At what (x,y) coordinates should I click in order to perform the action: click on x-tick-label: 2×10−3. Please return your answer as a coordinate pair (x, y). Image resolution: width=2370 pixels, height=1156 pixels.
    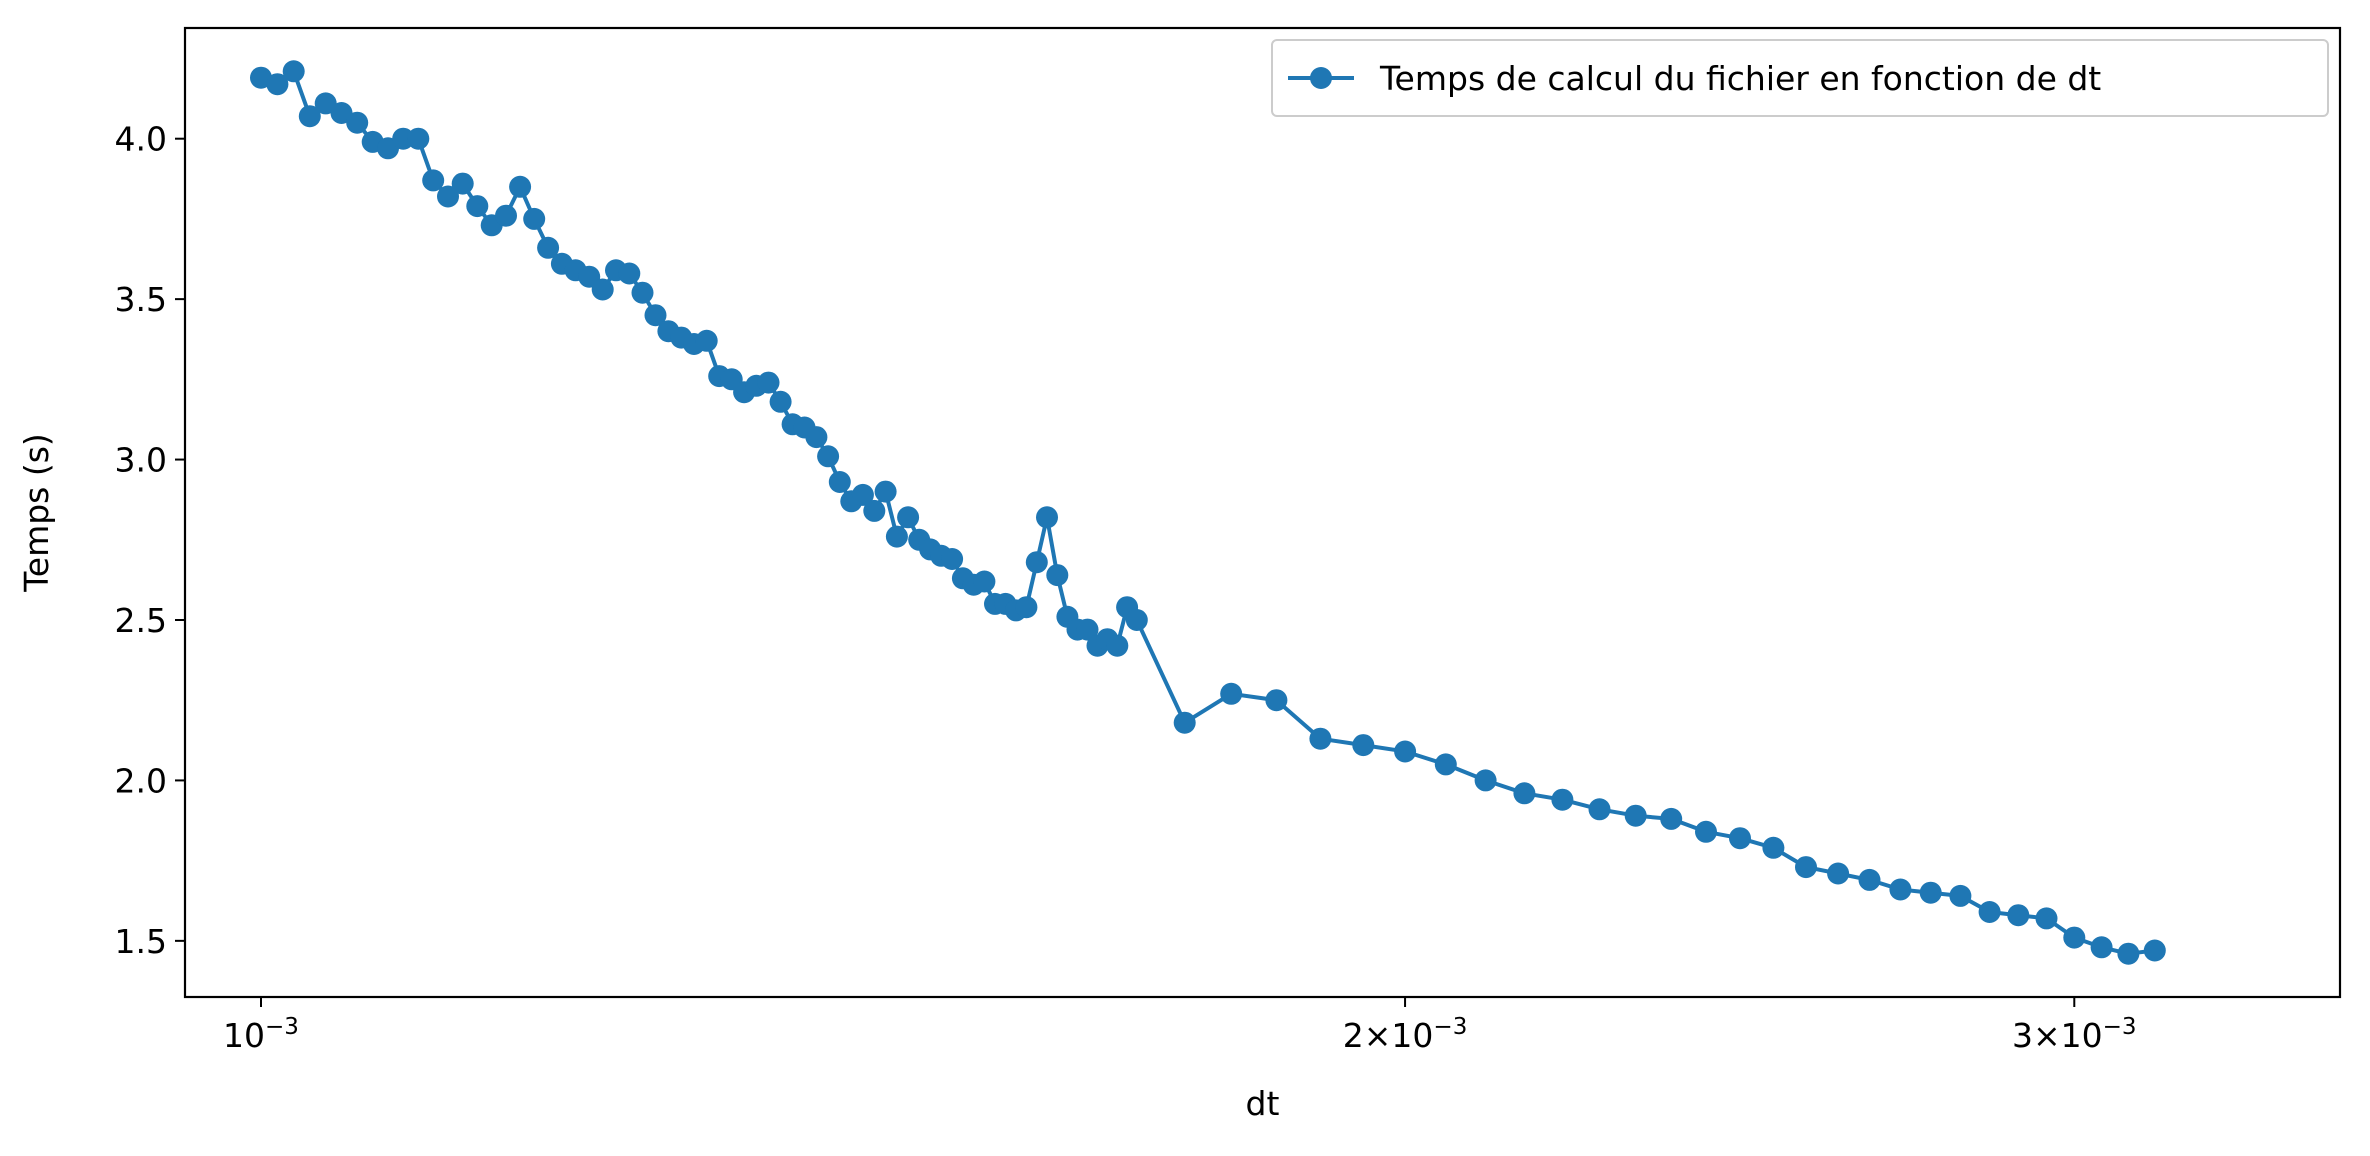
    Looking at the image, I should click on (1405, 1034).